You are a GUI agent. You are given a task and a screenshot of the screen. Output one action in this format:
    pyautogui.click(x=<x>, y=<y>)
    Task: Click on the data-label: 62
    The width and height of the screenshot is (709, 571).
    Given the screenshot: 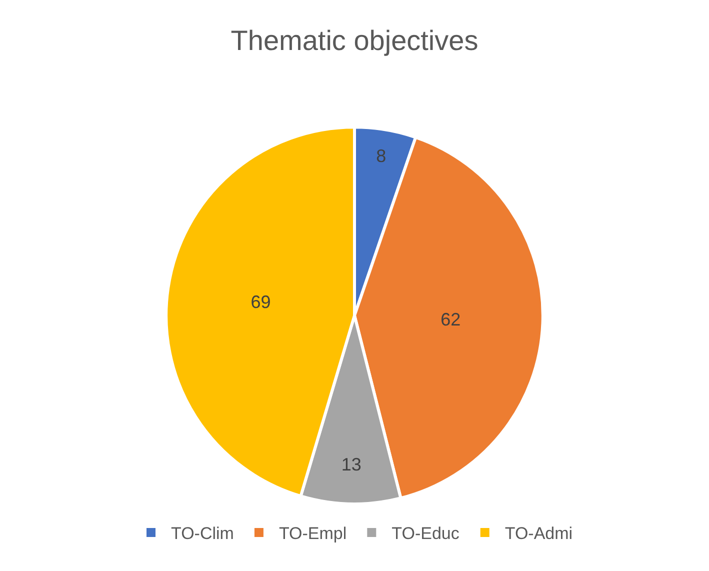 What is the action you would take?
    pyautogui.click(x=450, y=319)
    